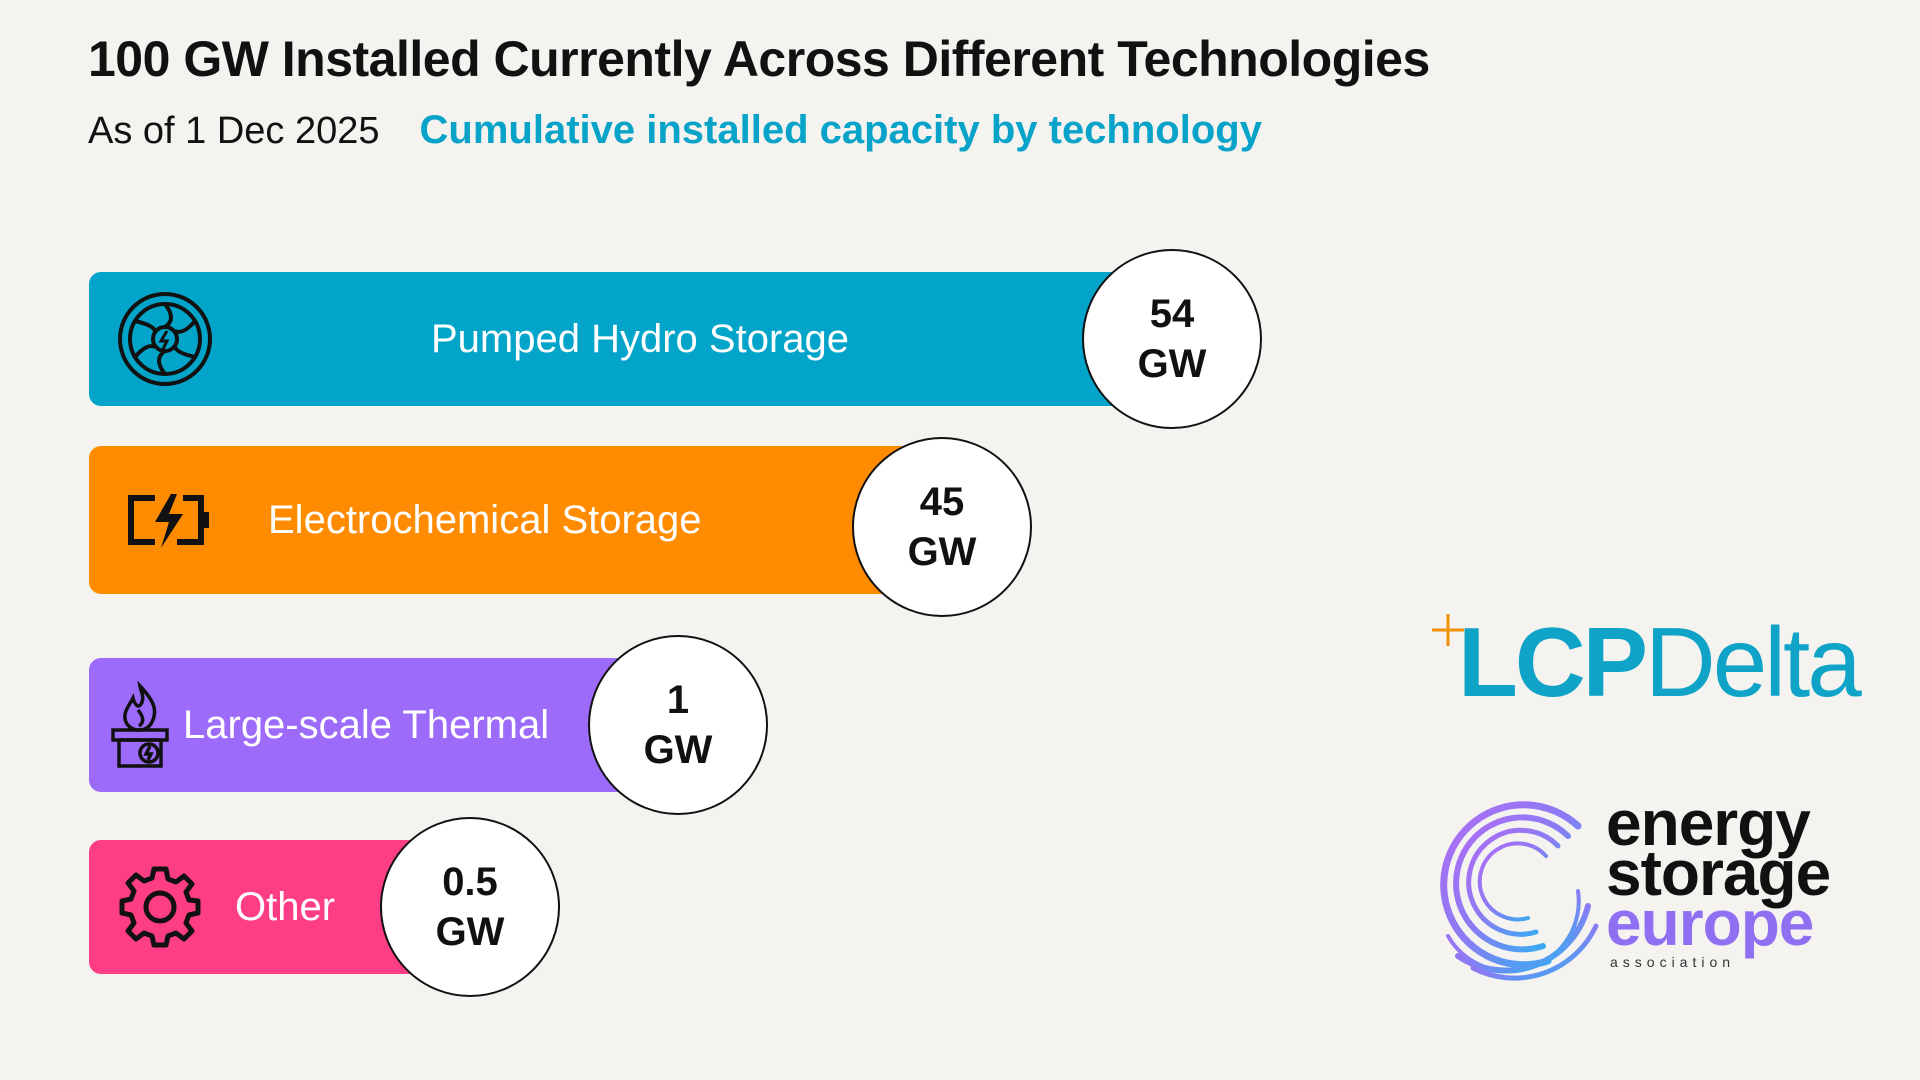 Image resolution: width=1920 pixels, height=1080 pixels. I want to click on lcpdelta-logo: LCPDelta, so click(1648, 662).